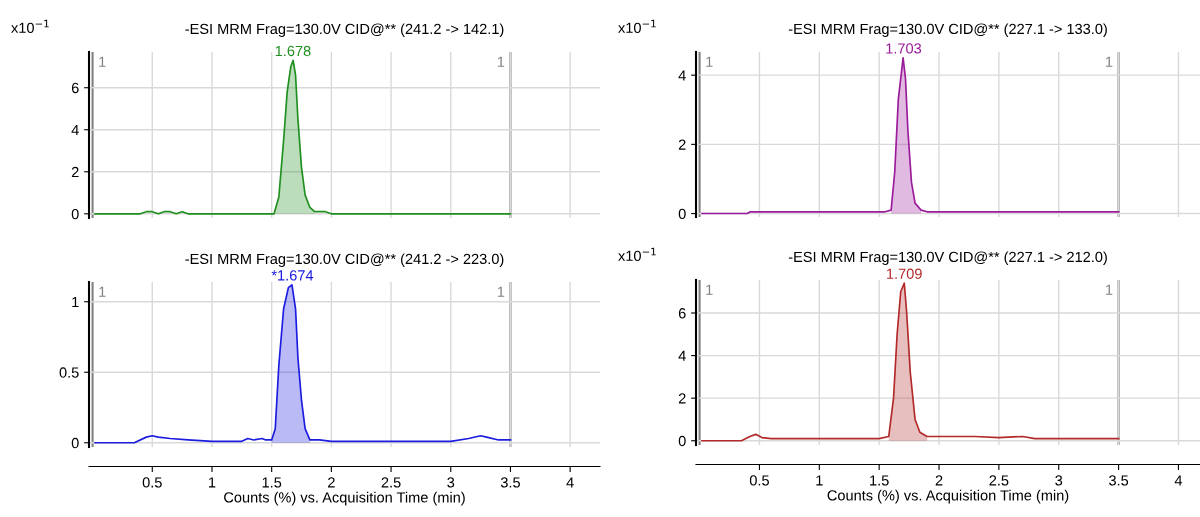 The width and height of the screenshot is (1200, 517). What do you see at coordinates (69, 372) in the screenshot?
I see `y-tick-label: 0.5` at bounding box center [69, 372].